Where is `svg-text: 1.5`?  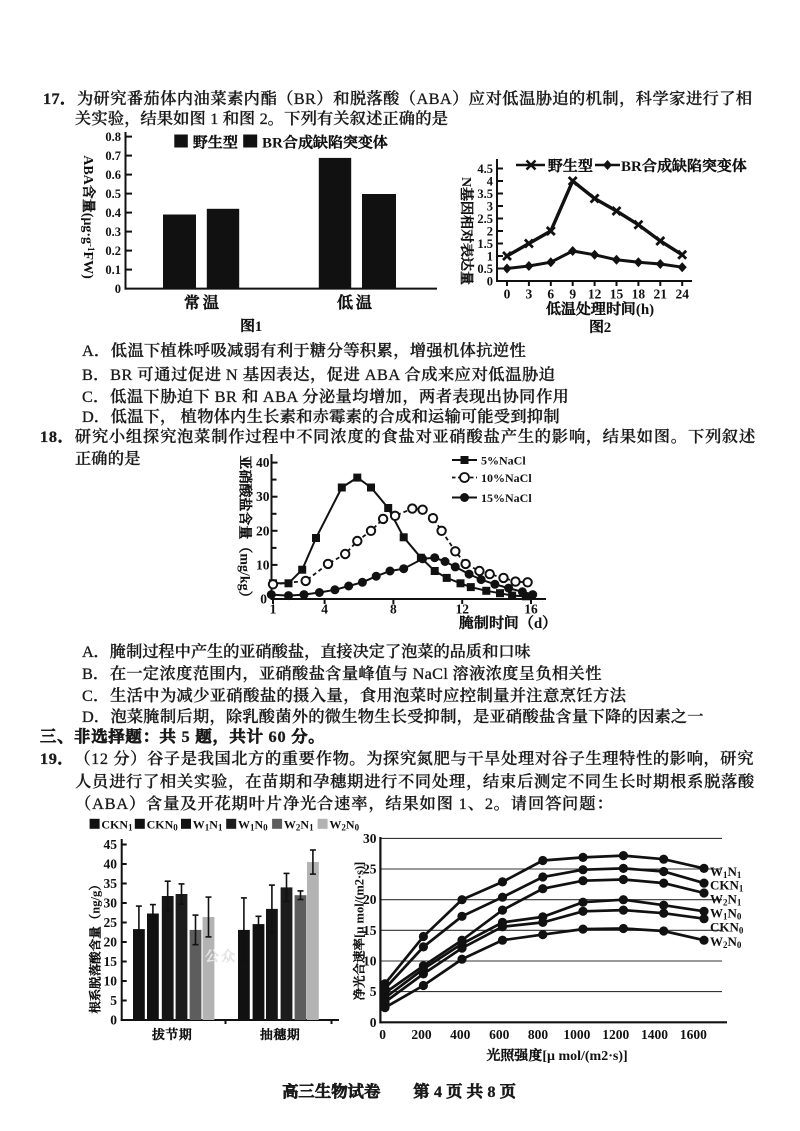
svg-text: 1.5 is located at coordinates (485, 244).